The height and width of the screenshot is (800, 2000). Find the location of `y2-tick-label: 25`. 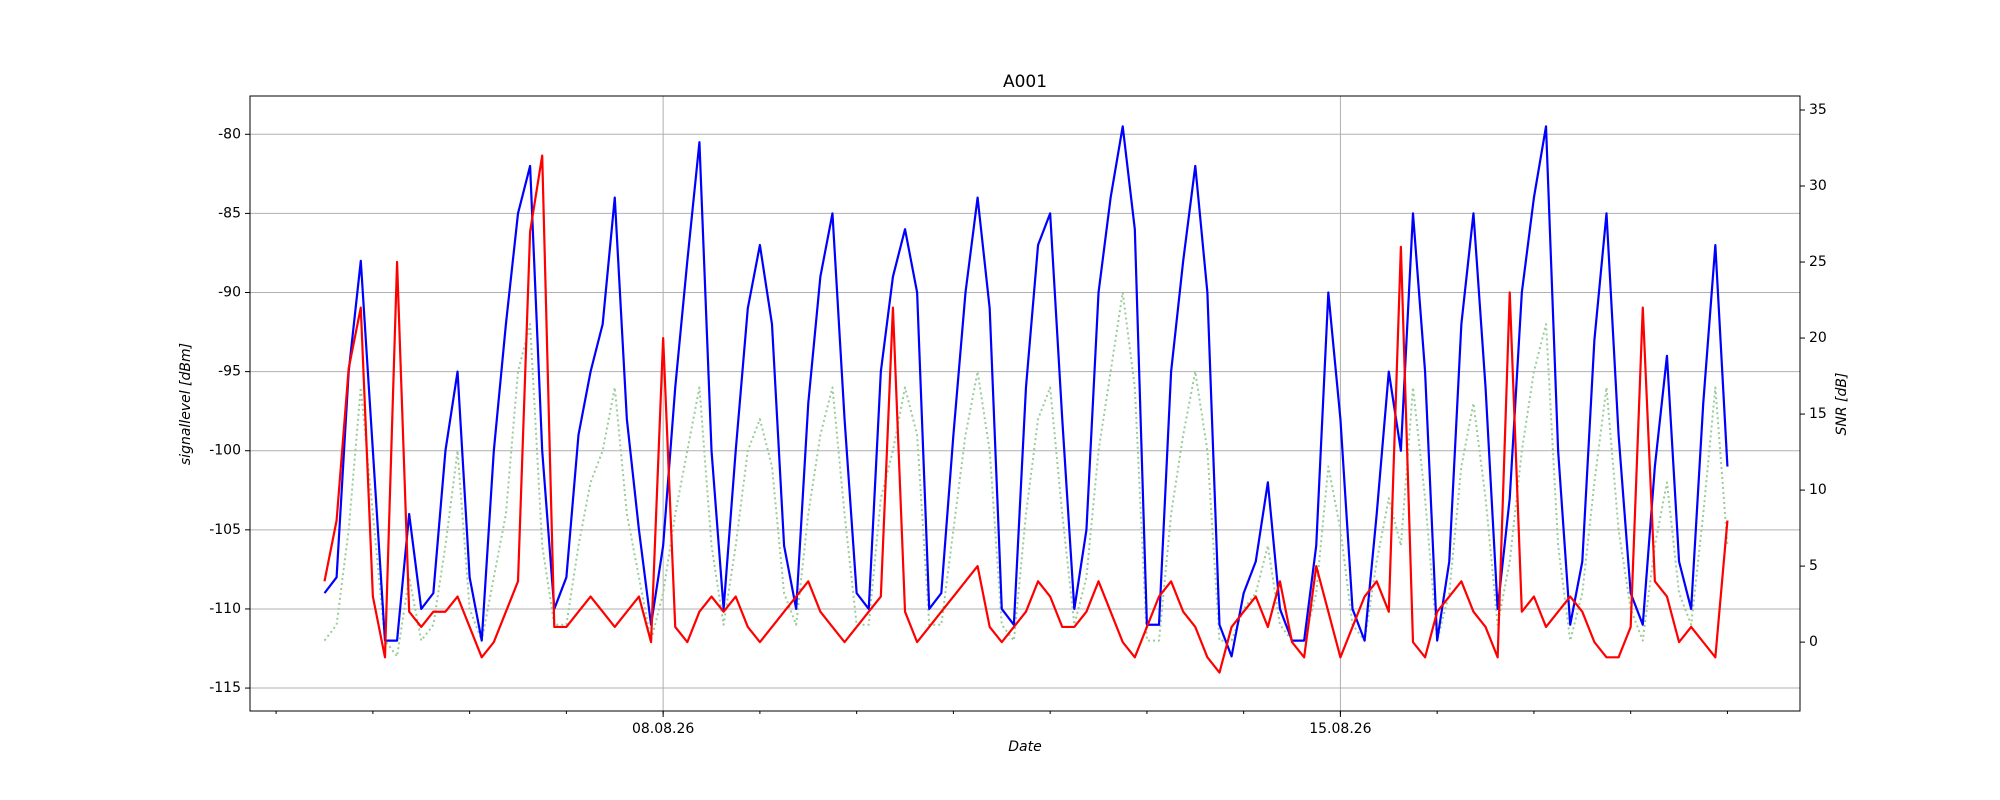

y2-tick-label: 25 is located at coordinates (1818, 262).